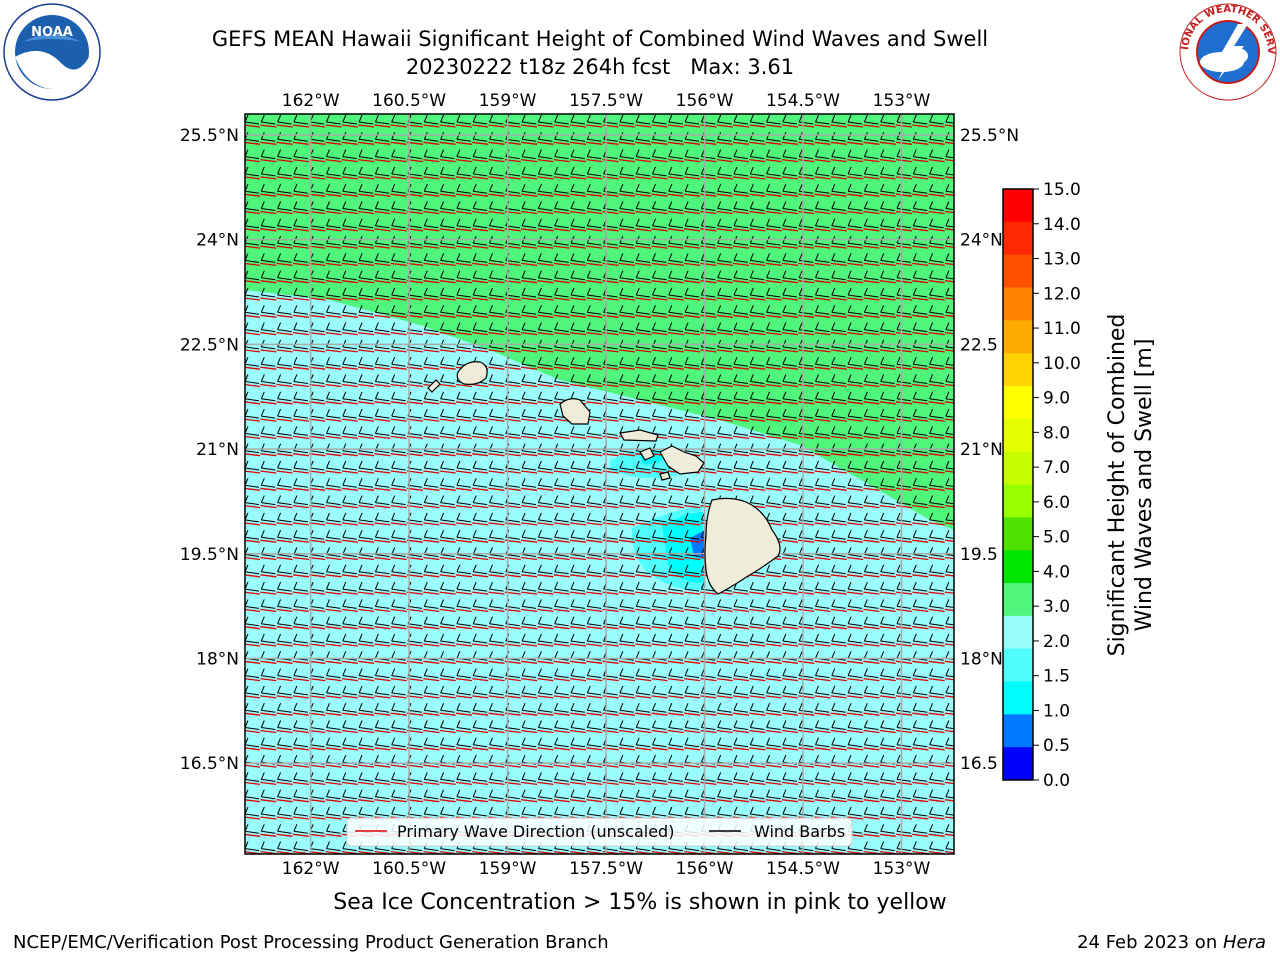 Image resolution: width=1280 pixels, height=960 pixels. What do you see at coordinates (52, 52) in the screenshot?
I see `noaa-logo-icon: NOAA` at bounding box center [52, 52].